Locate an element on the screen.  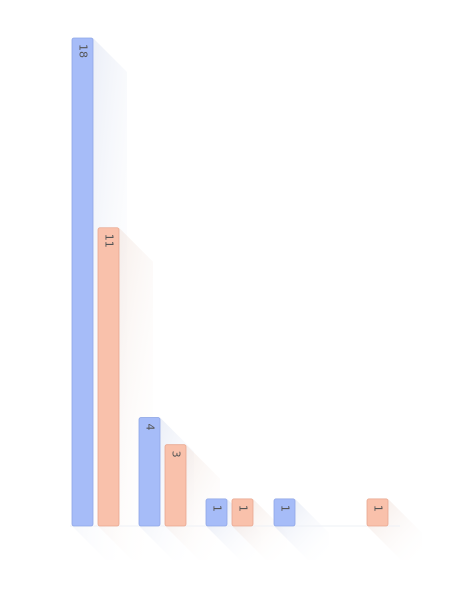
data-label: 18 is located at coordinates (83, 51).